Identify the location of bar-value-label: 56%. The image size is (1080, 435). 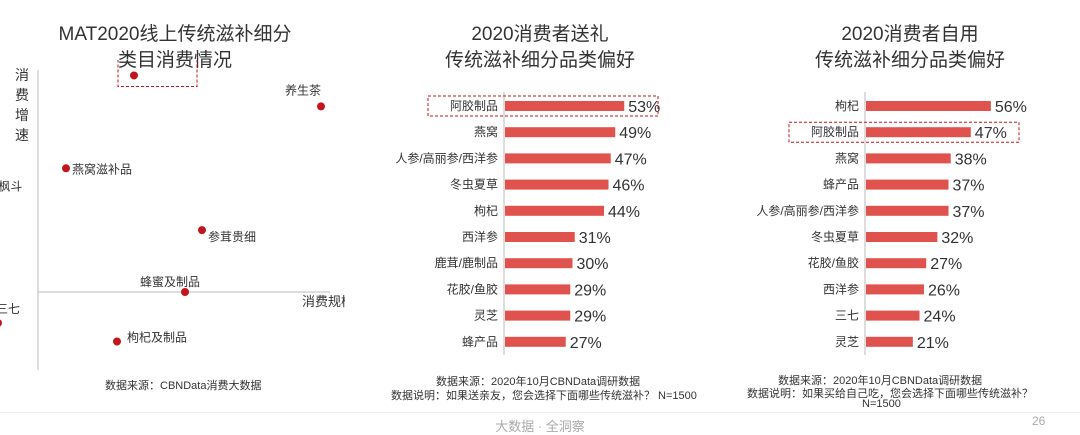
(1011, 107).